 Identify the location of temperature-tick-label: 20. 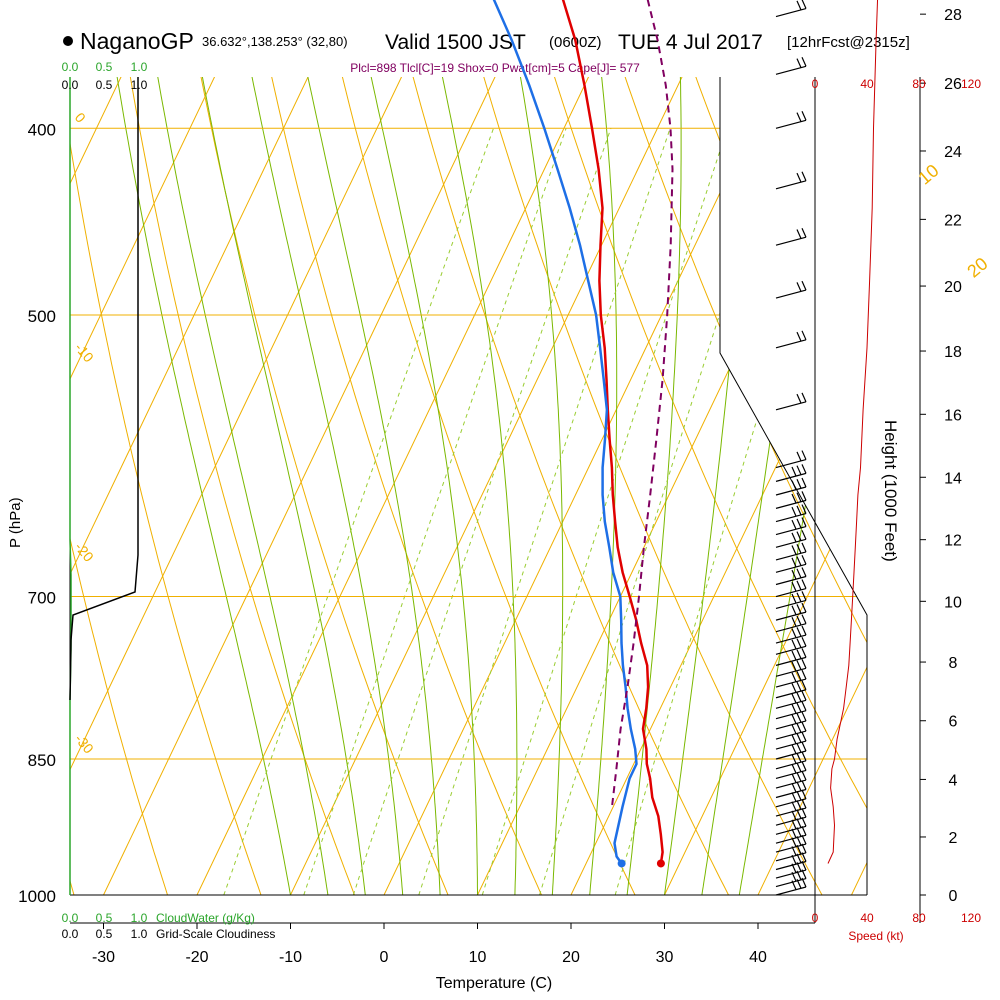
(571, 957).